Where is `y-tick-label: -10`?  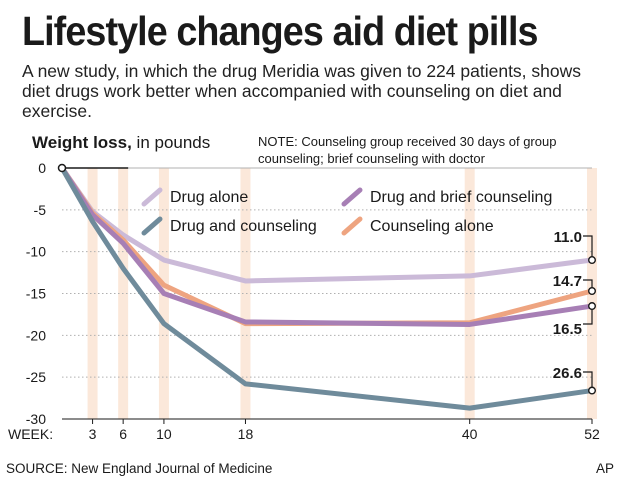 y-tick-label: -10 is located at coordinates (36, 252).